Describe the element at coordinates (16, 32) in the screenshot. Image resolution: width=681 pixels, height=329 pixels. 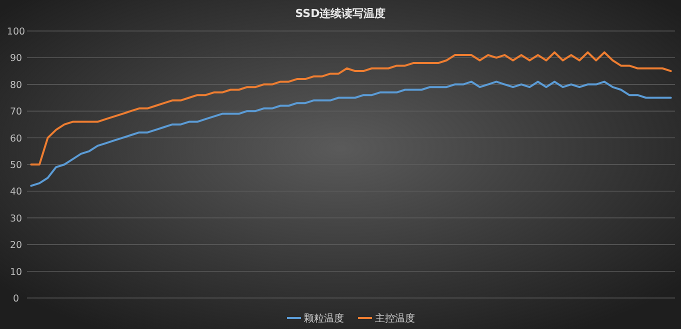
I see `y-tick-label: 100` at that location.